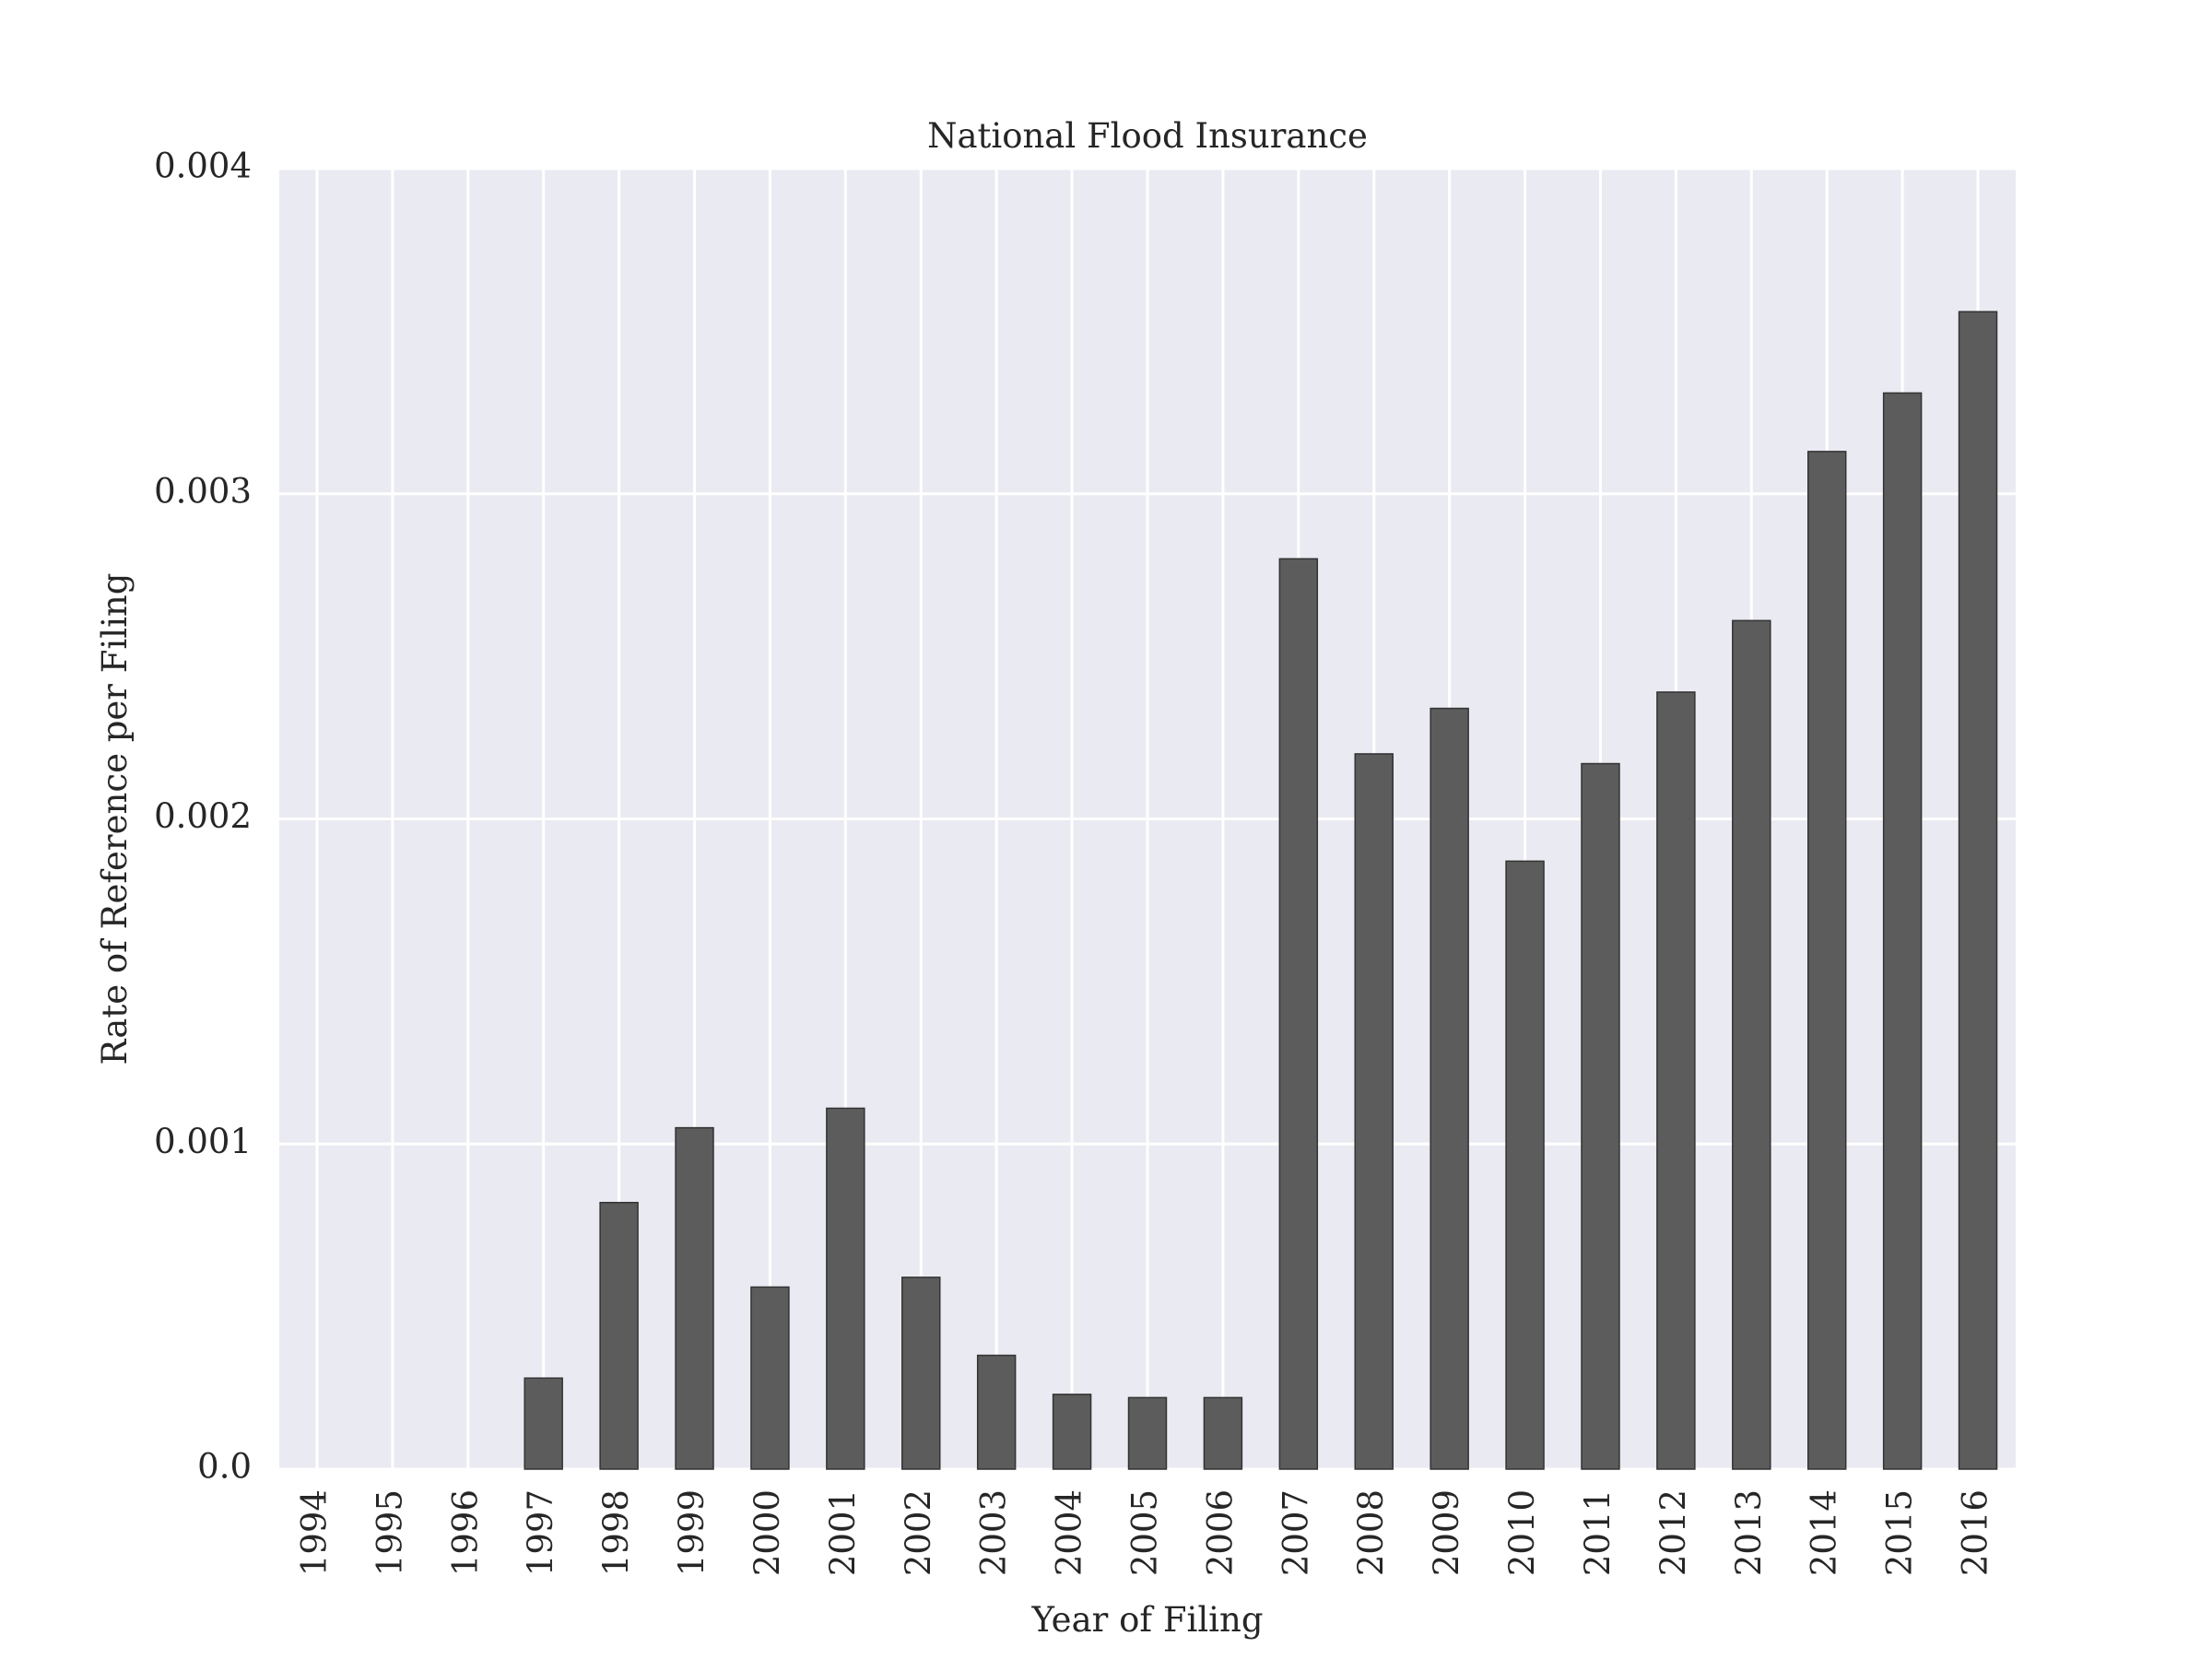 Image resolution: width=2212 pixels, height=1659 pixels. I want to click on bar-2012, so click(1676, 1080).